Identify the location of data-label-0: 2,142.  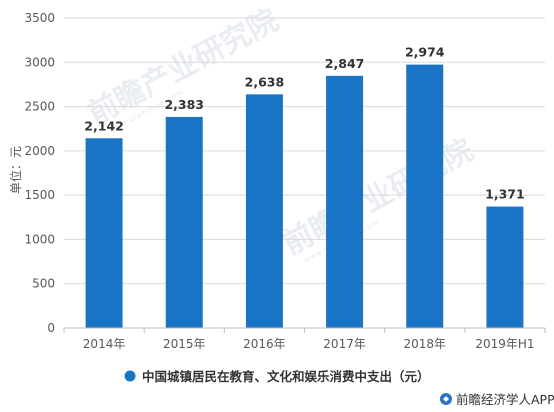
(104, 125).